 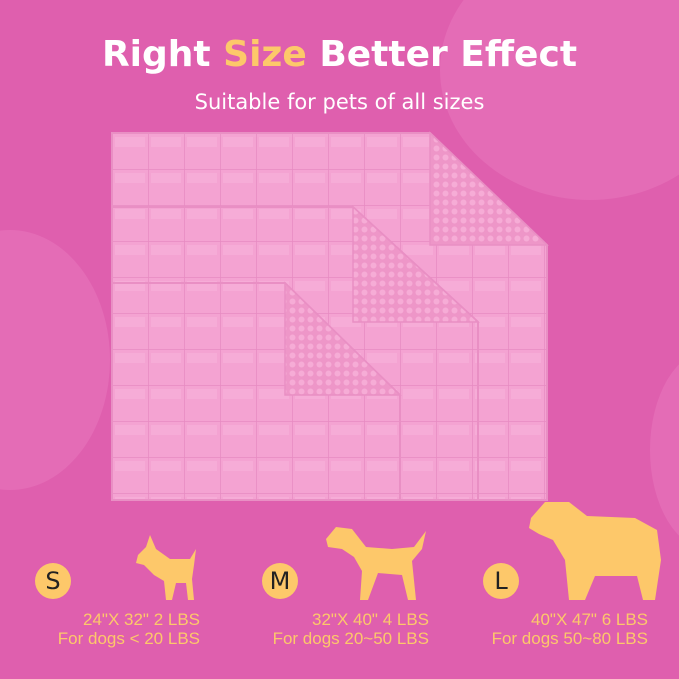 I want to click on size-dimensions: 40"X 47" 6 LBS, so click(x=589, y=619).